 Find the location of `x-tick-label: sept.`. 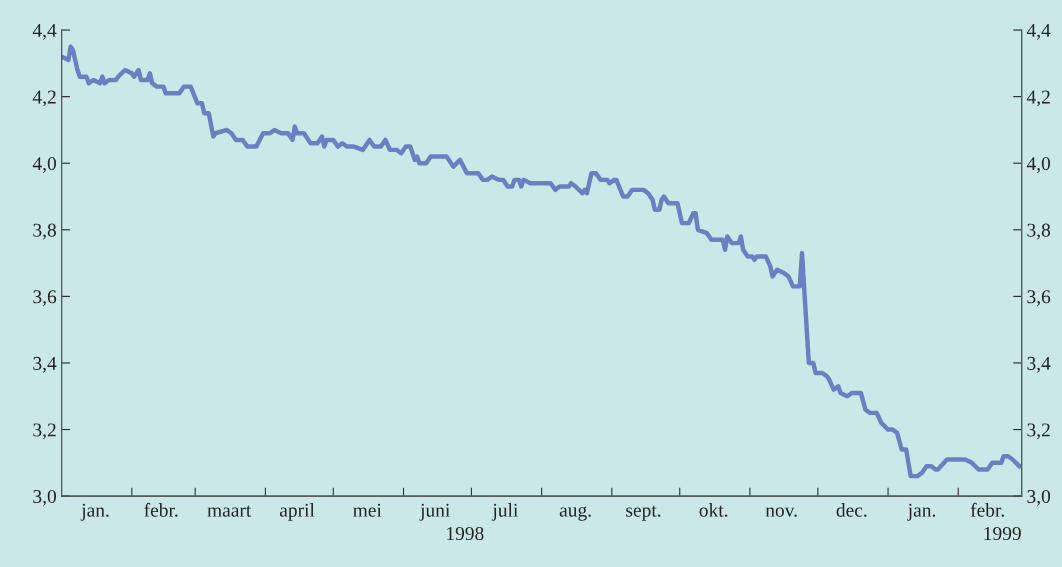

x-tick-label: sept. is located at coordinates (643, 513).